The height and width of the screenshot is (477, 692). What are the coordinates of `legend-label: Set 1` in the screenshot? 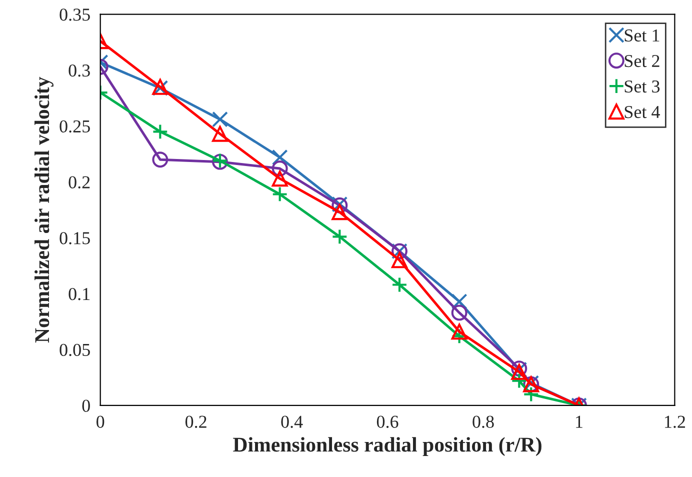 It's located at (642, 35).